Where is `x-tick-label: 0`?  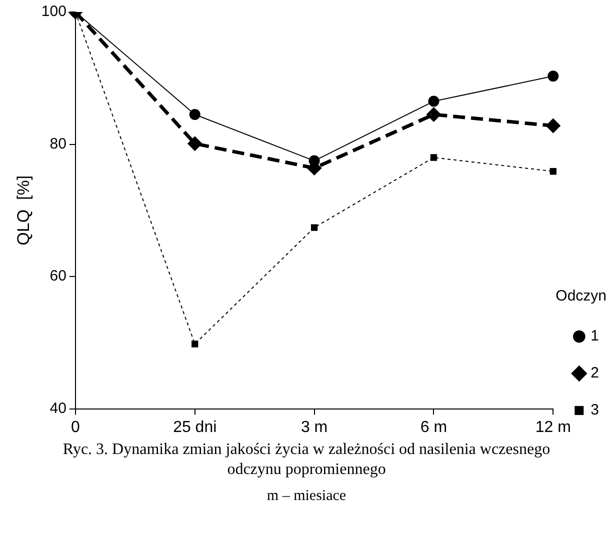
x-tick-label: 0 is located at coordinates (75, 427).